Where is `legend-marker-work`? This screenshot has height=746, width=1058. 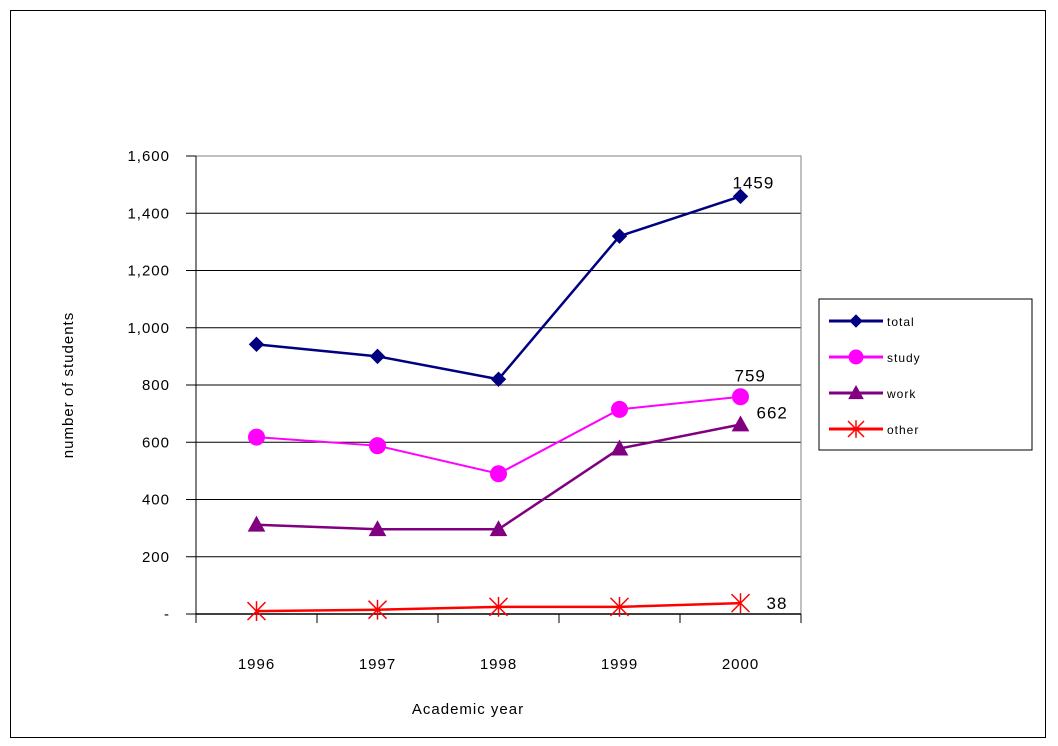 legend-marker-work is located at coordinates (856, 392).